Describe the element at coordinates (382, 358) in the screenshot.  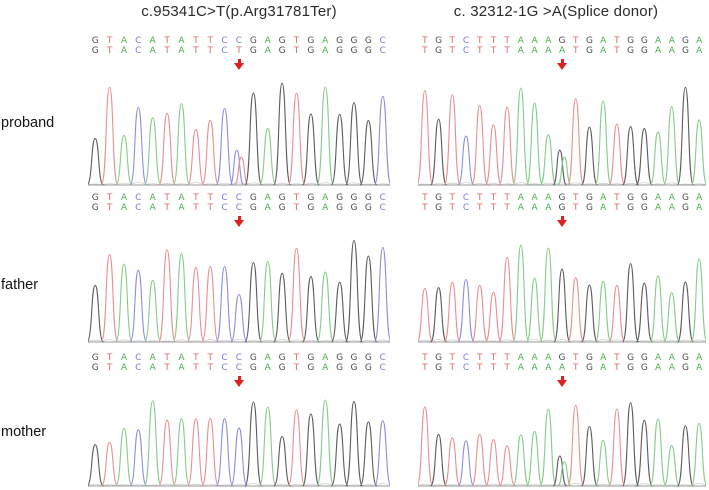
I see `base-call-top: C` at that location.